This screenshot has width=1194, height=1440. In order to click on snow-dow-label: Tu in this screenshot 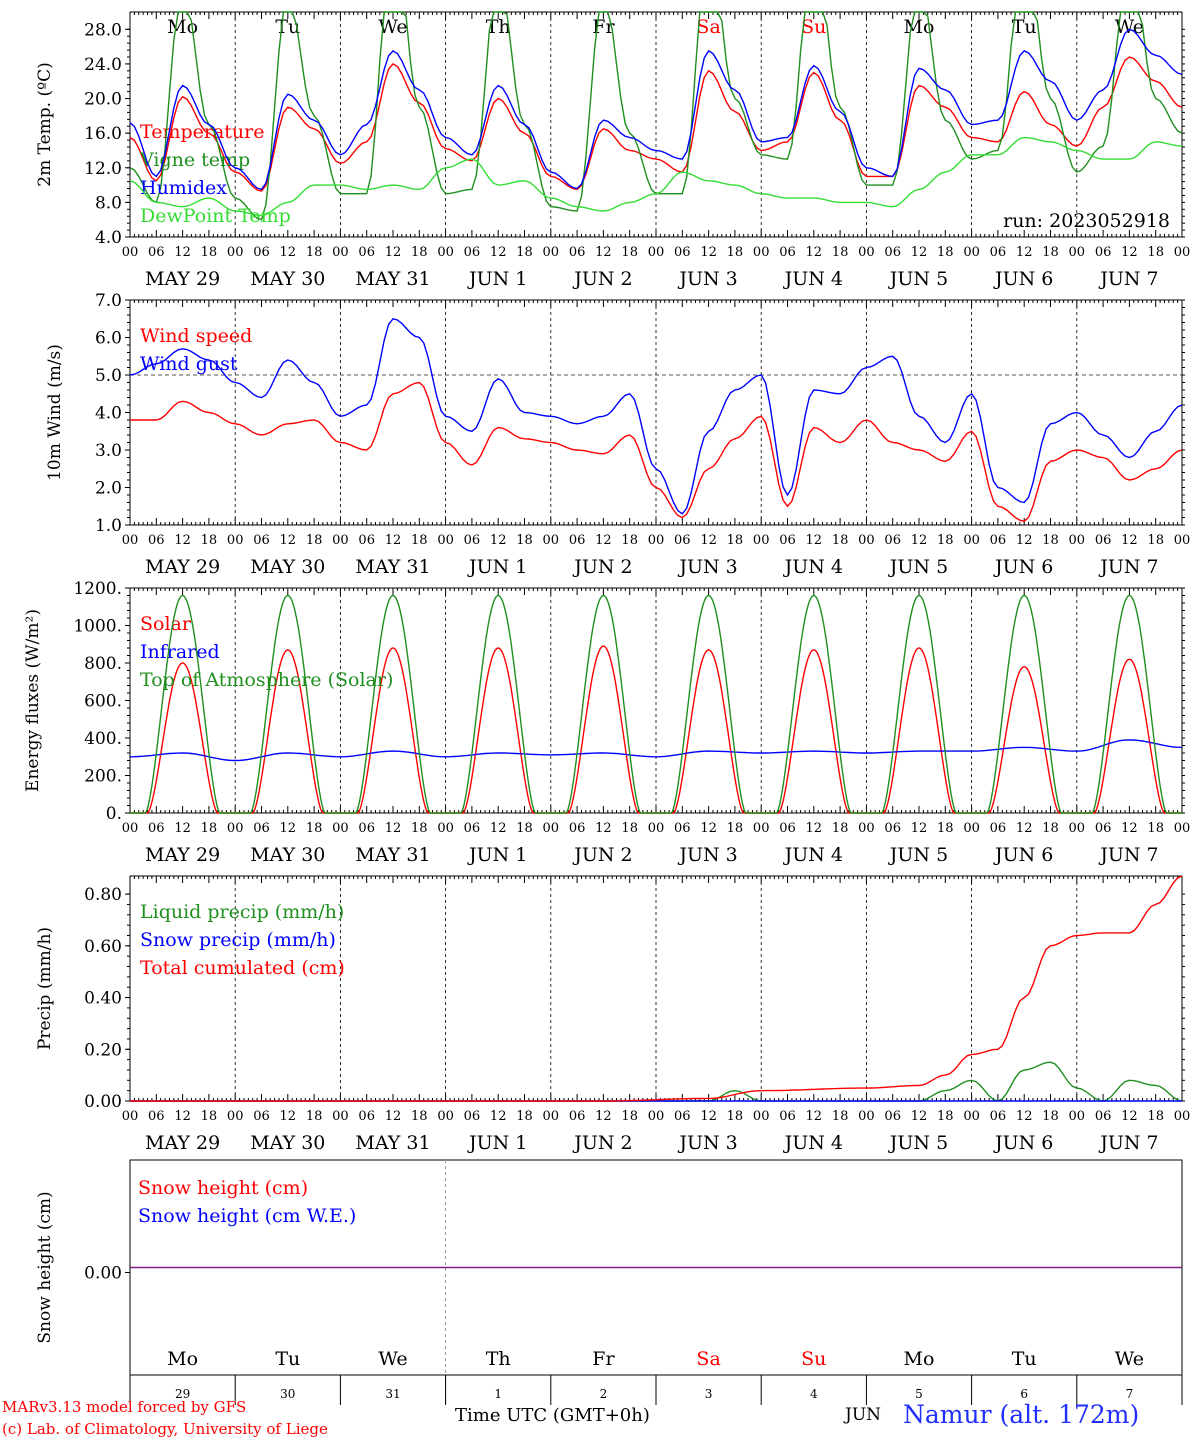, I will do `click(287, 1359)`.